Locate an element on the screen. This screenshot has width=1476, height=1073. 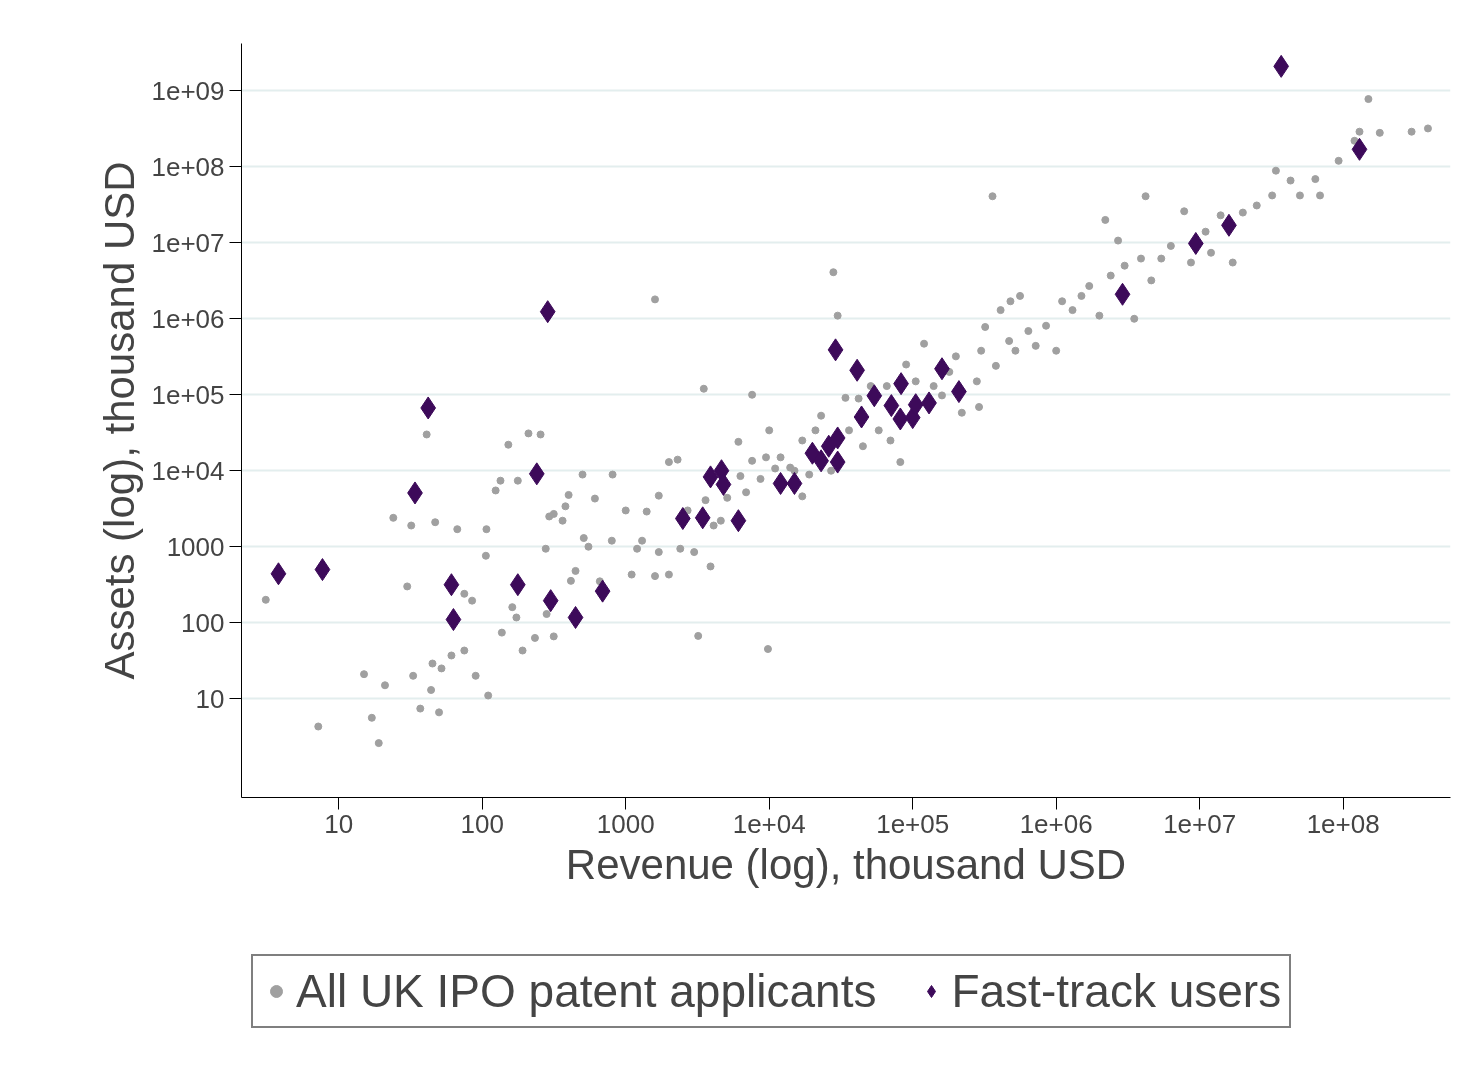
y-tick-label: 1e+08 is located at coordinates (188, 166).